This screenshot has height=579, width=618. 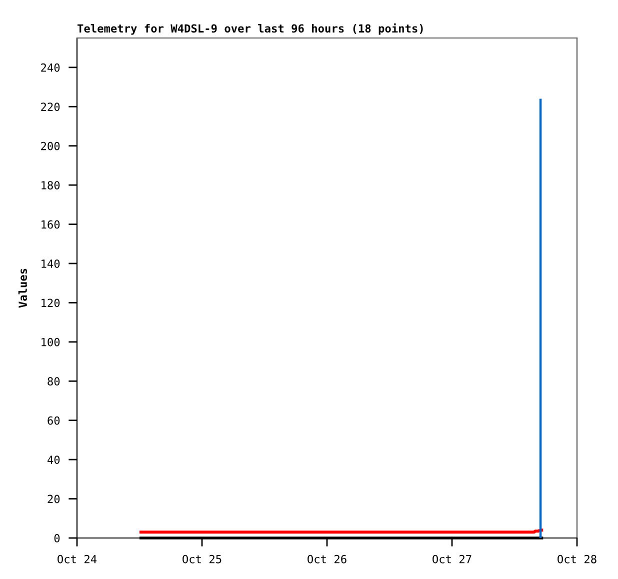 I want to click on y-tick-label: 220, so click(x=50, y=107).